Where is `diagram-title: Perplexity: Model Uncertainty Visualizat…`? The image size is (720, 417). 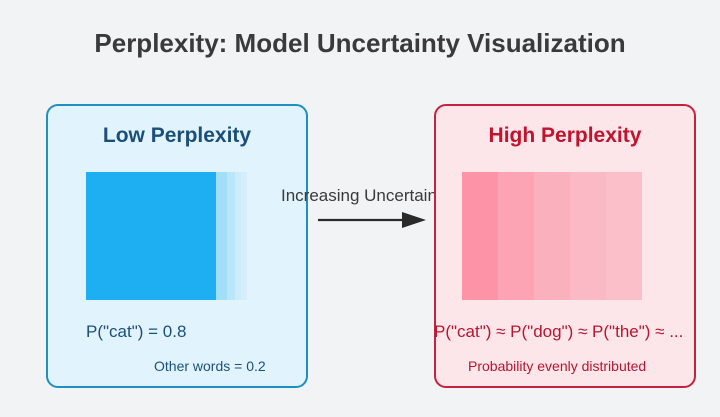
diagram-title: Perplexity: Model Uncertainty Visualizat… is located at coordinates (360, 43).